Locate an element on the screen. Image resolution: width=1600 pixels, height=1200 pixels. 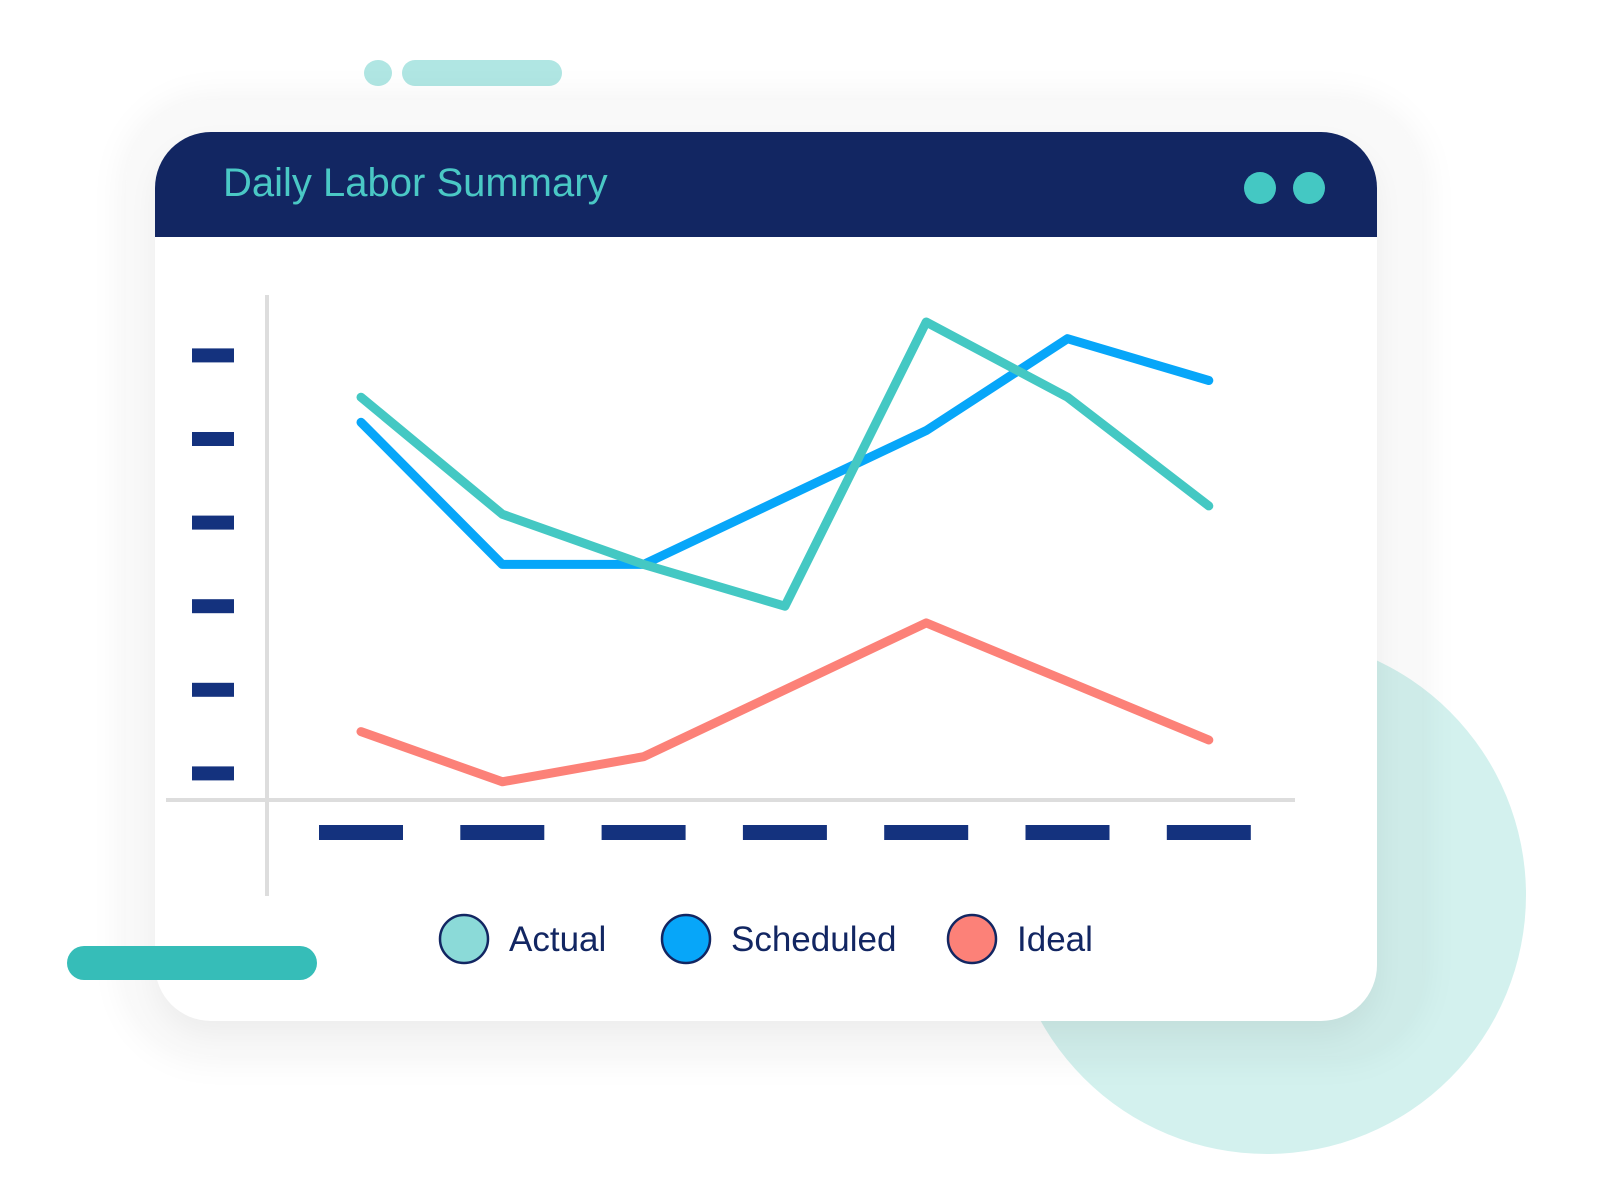
series-line-ideal is located at coordinates (785, 702).